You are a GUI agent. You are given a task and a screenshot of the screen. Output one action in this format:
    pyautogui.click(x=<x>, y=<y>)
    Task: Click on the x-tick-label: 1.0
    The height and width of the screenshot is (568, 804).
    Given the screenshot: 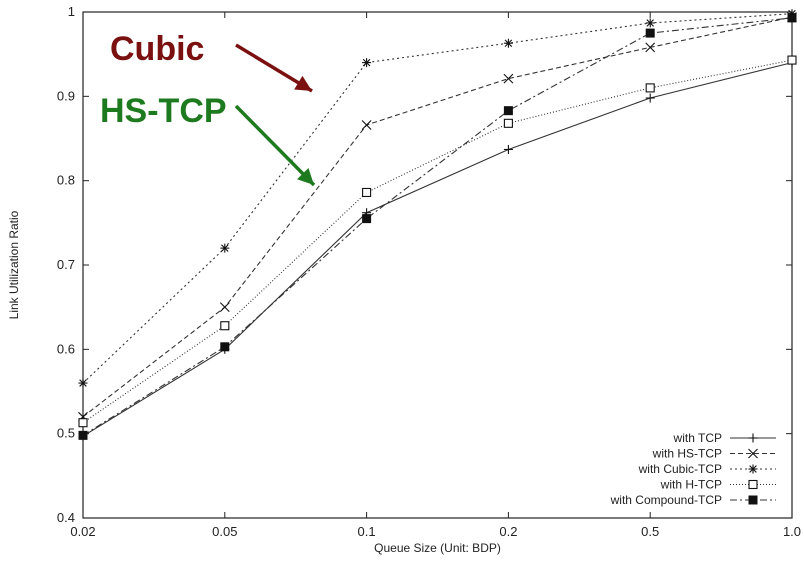 What is the action you would take?
    pyautogui.click(x=792, y=531)
    